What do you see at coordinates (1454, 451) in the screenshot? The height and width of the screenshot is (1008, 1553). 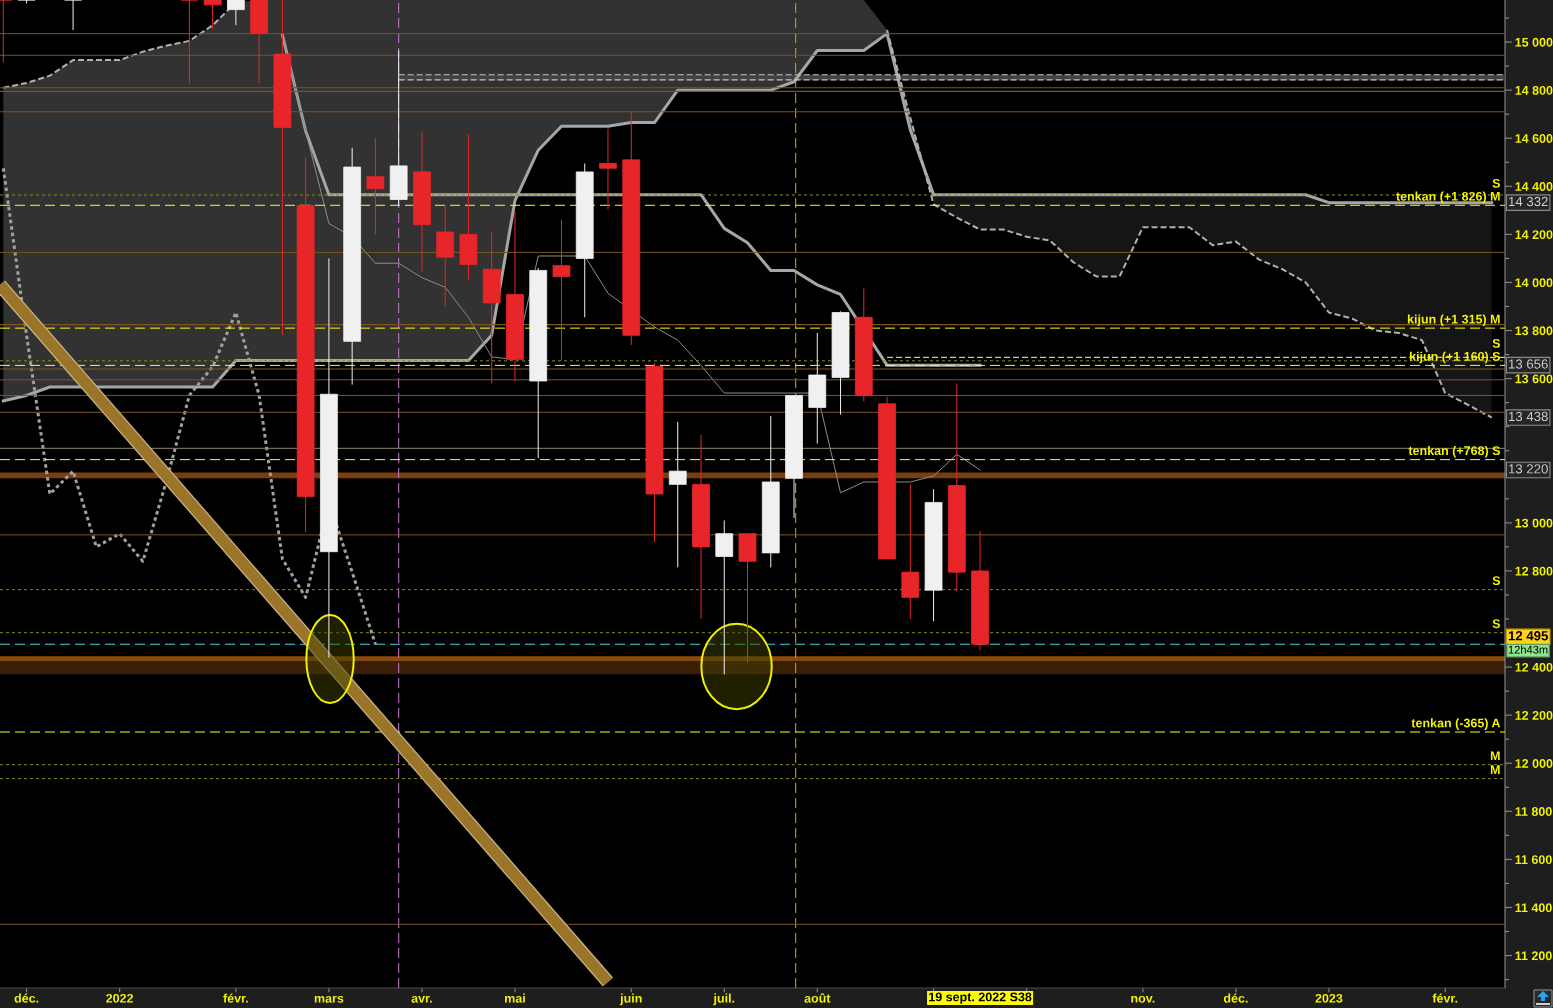 I see `ref-line-label: tenkan (+768) S` at bounding box center [1454, 451].